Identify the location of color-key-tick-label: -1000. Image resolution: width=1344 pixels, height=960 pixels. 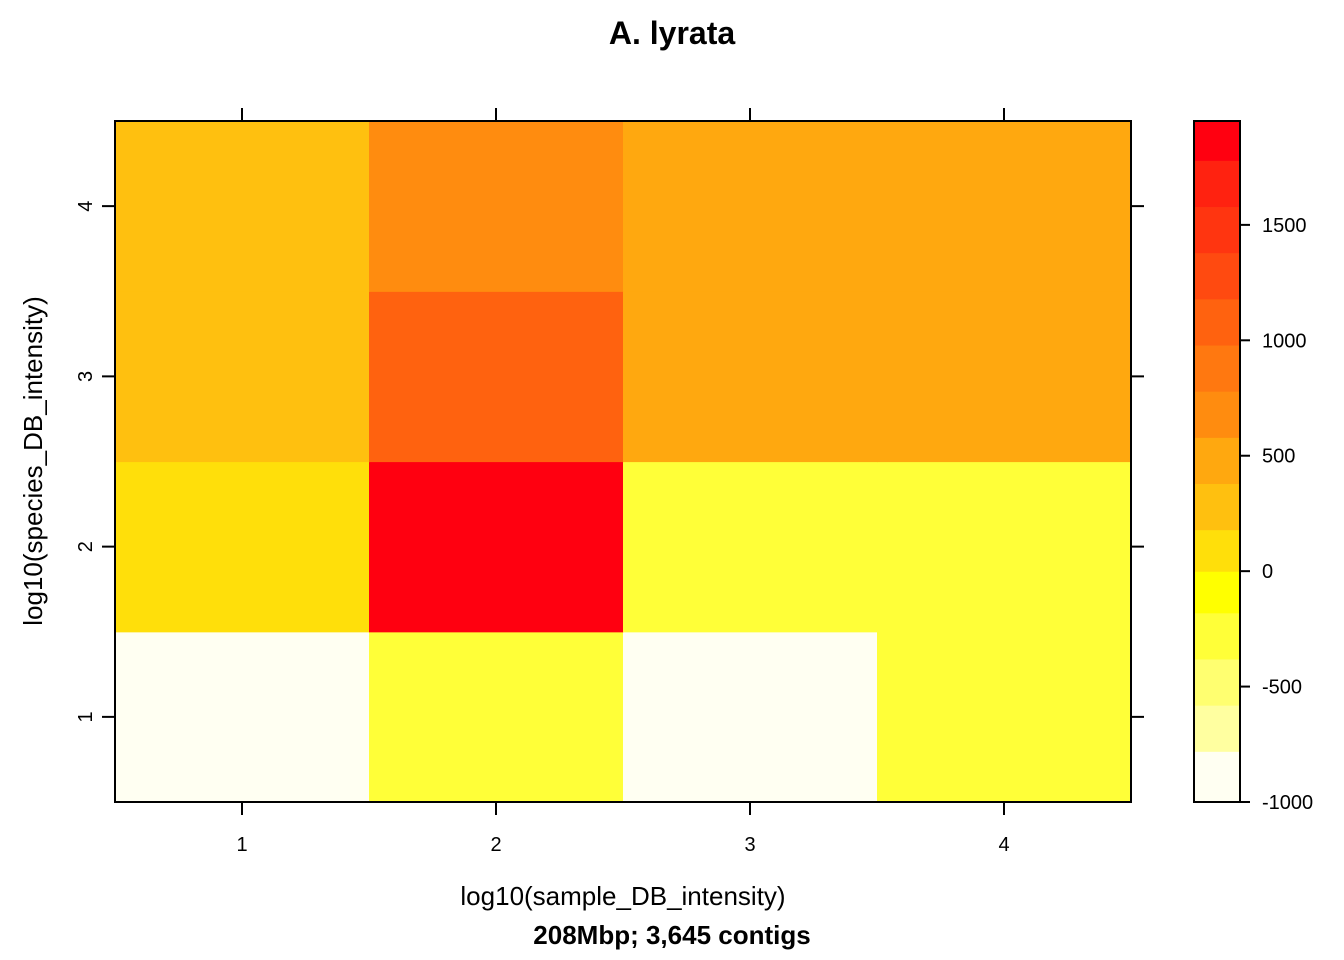
(1287, 803).